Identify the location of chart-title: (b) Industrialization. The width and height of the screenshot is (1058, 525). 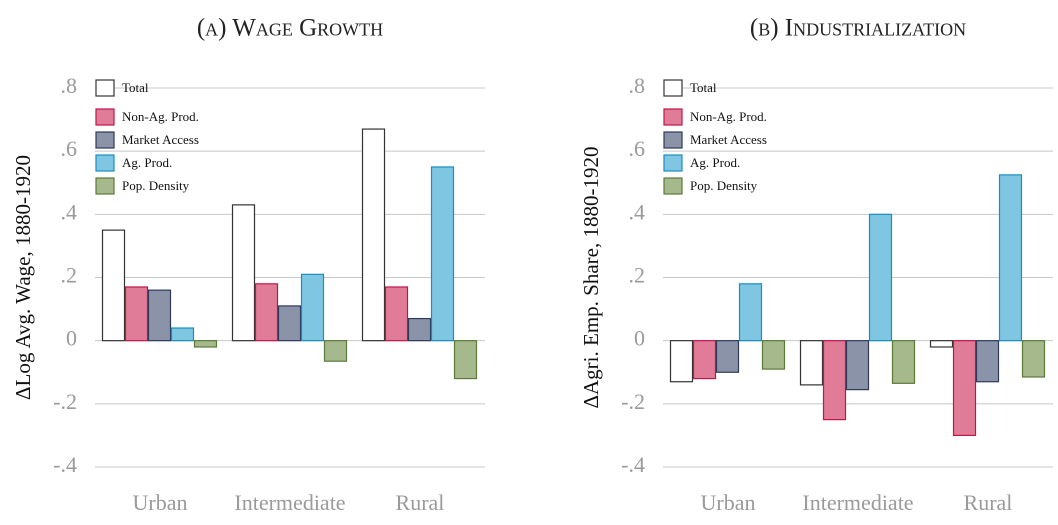
(858, 28).